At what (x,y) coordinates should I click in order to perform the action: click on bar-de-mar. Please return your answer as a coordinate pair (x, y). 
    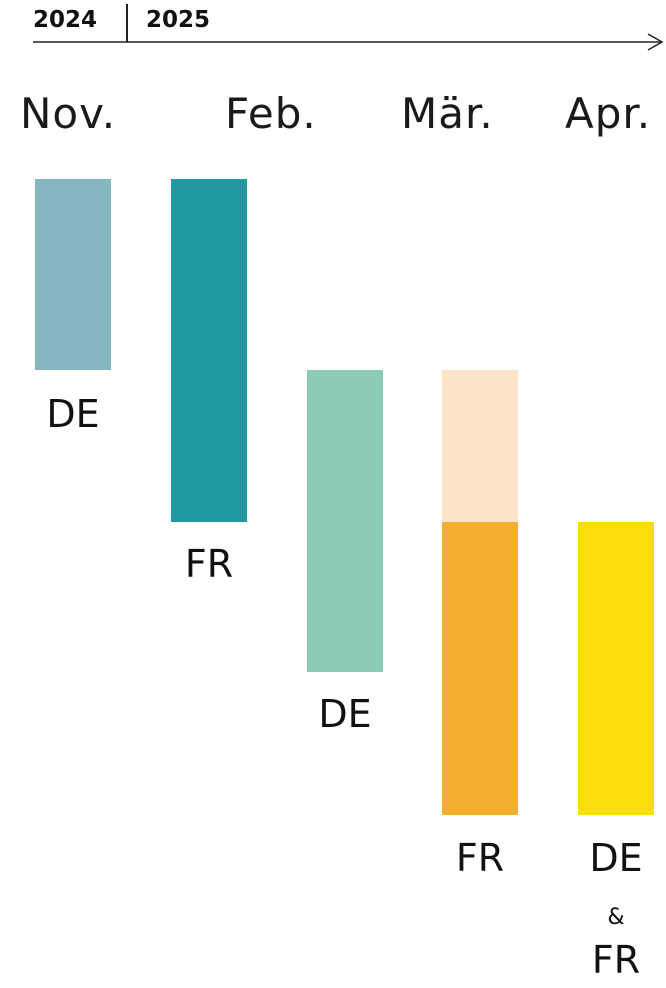
    Looking at the image, I should click on (345, 521).